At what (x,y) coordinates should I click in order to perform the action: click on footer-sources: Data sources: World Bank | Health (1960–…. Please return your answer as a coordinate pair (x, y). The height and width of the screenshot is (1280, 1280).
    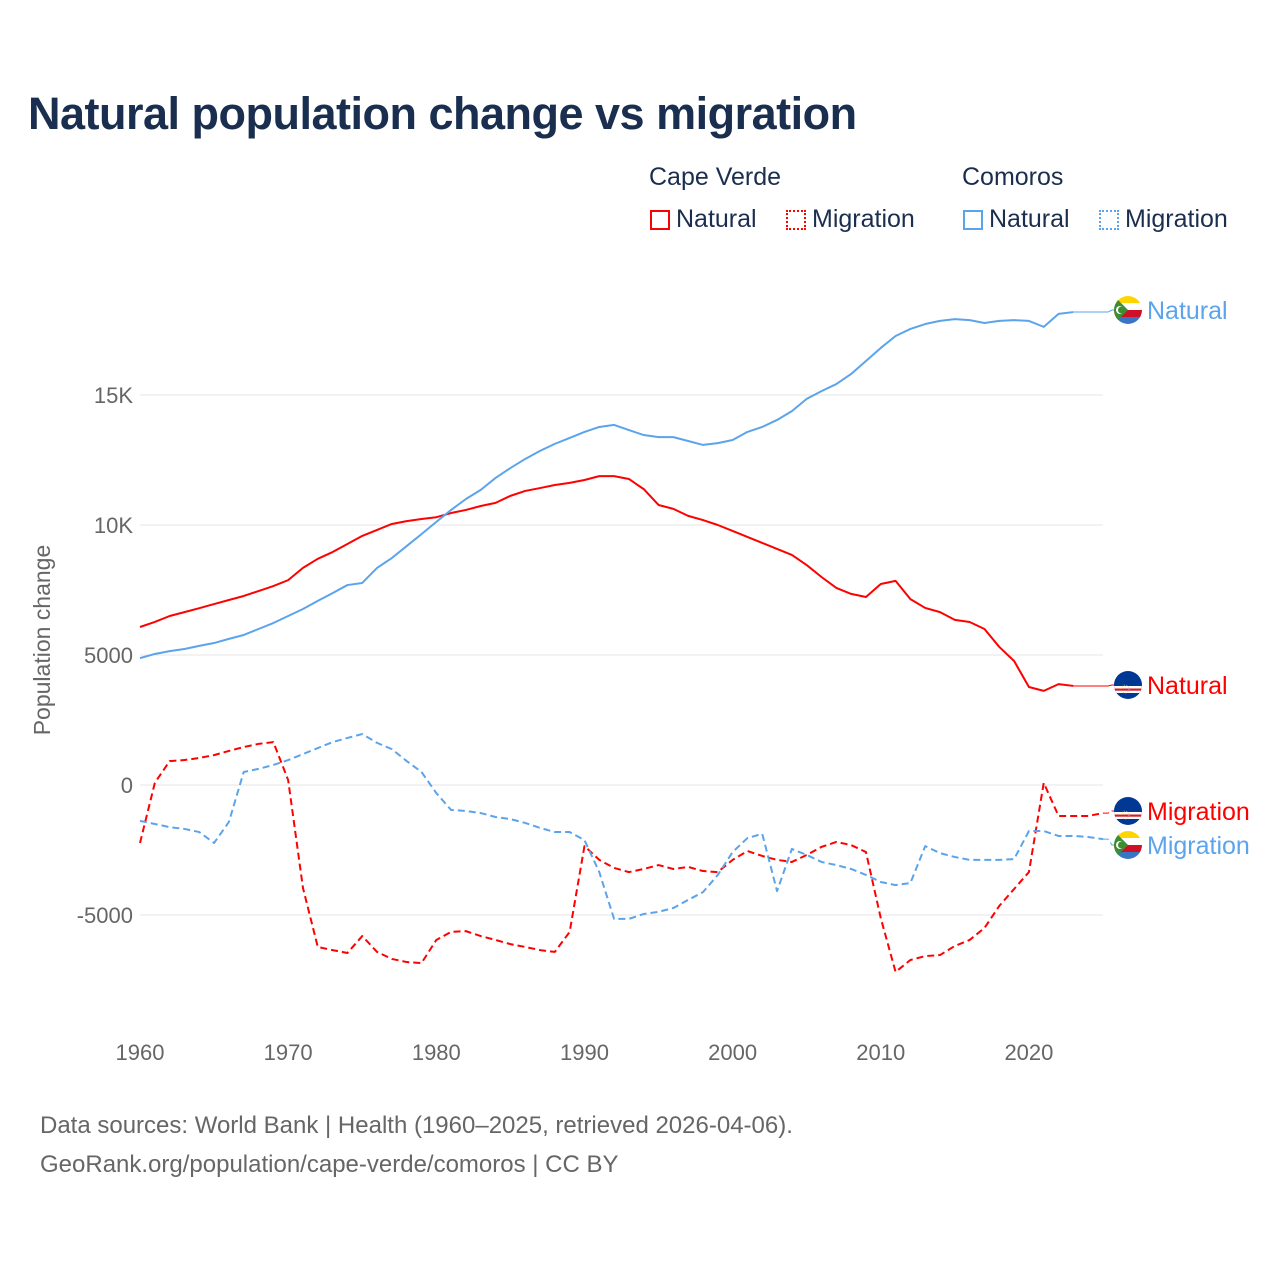
    Looking at the image, I should click on (416, 1125).